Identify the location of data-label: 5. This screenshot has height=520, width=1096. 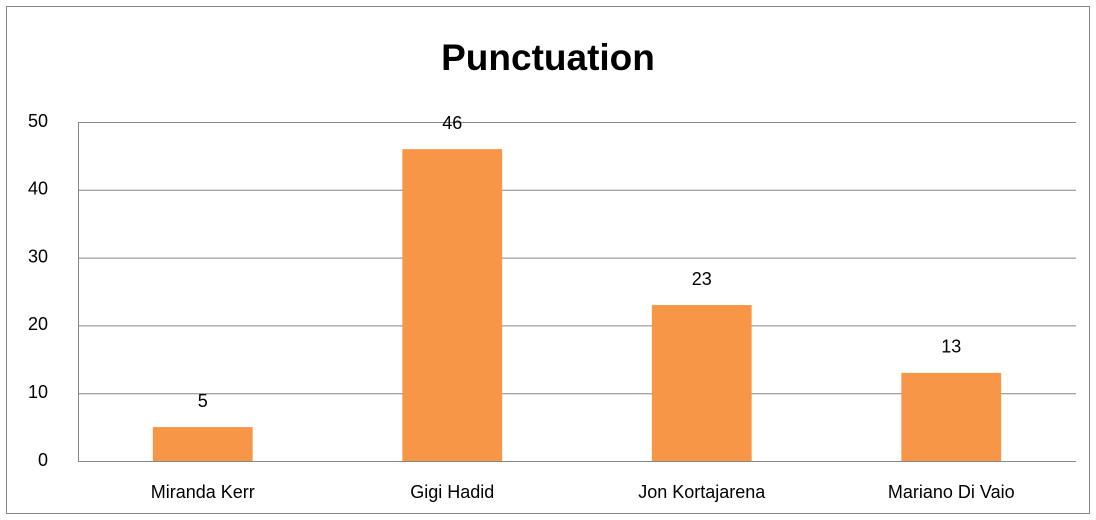
(203, 401).